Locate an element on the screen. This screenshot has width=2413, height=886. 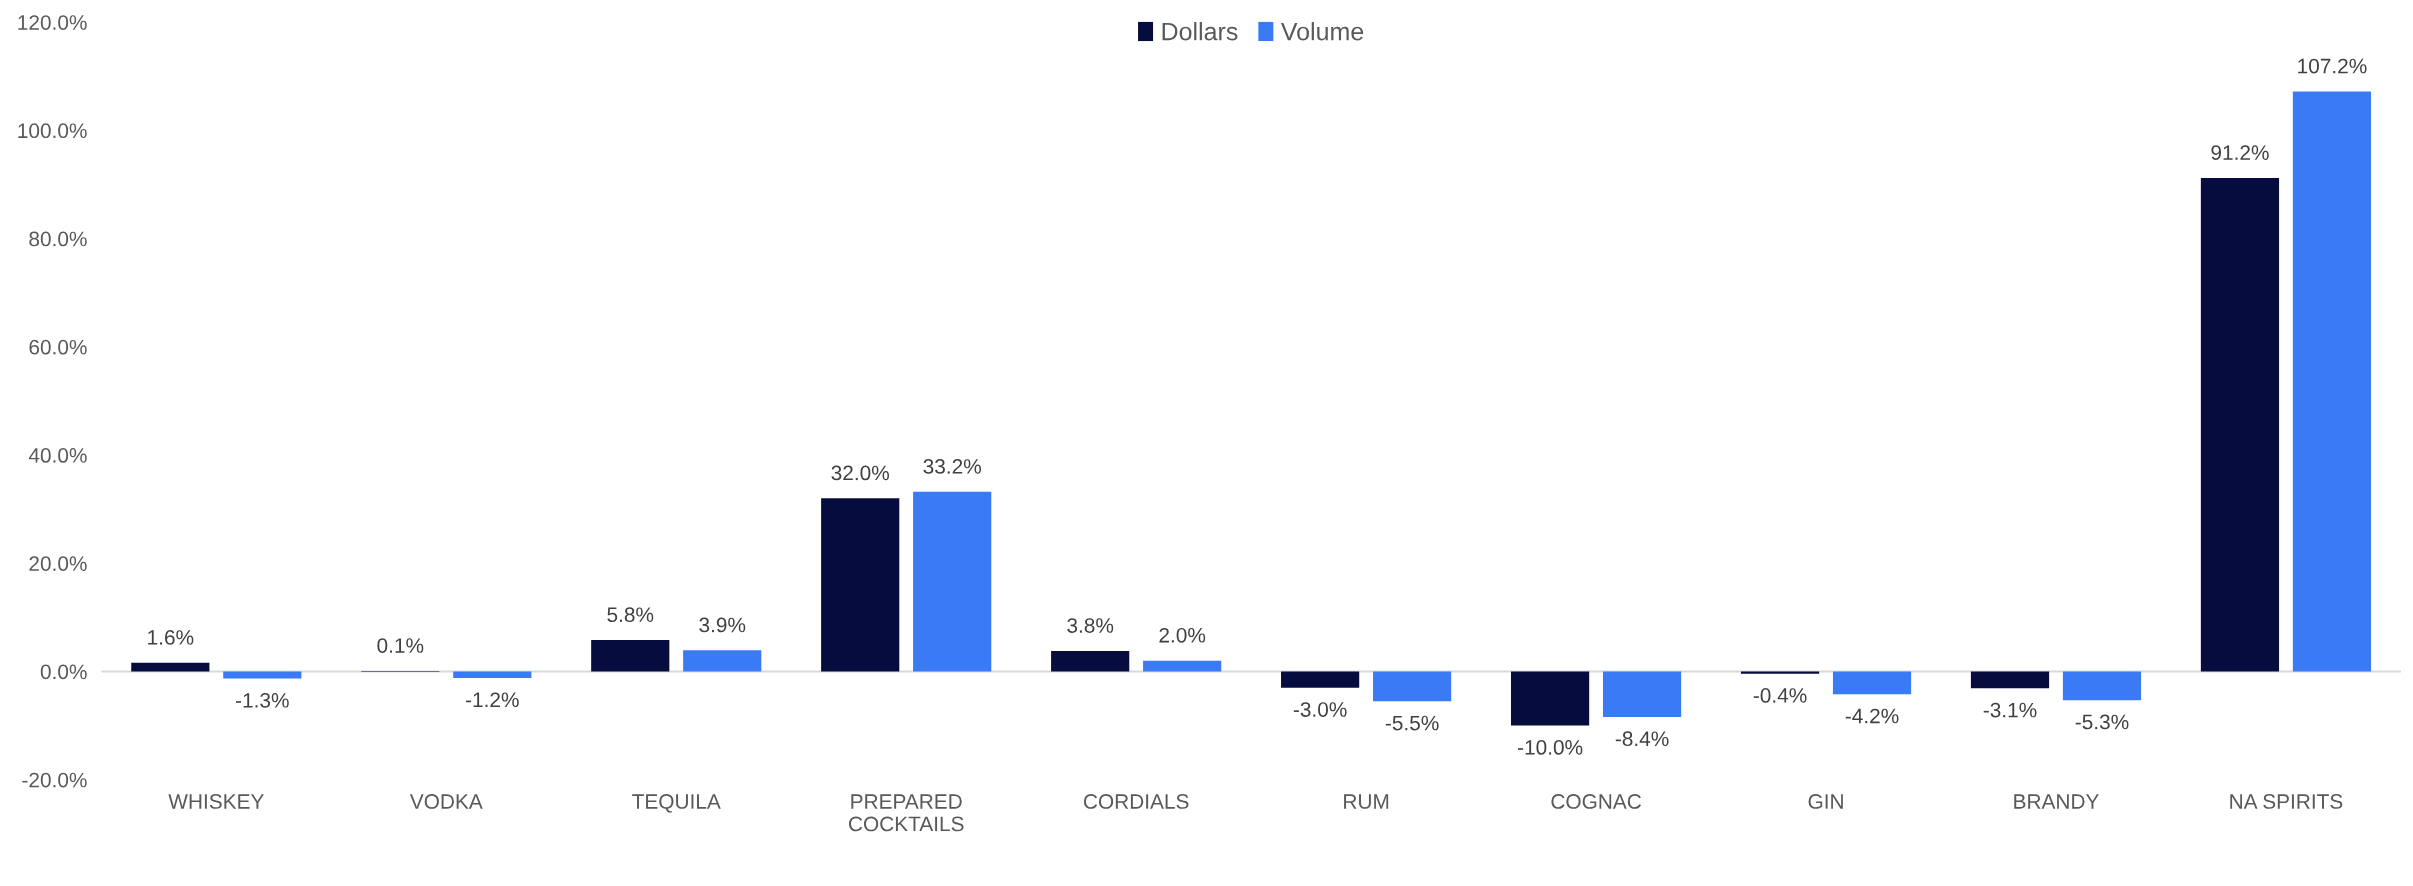
data-label: -10.0% is located at coordinates (1550, 747).